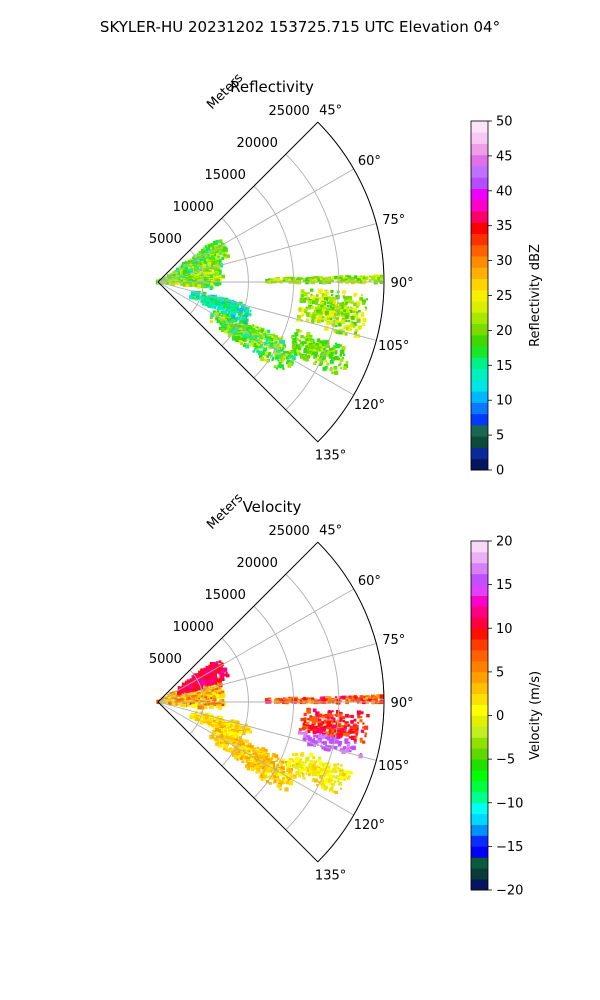 This screenshot has width=600, height=1000. I want to click on radial-tick-label: 15000, so click(225, 595).